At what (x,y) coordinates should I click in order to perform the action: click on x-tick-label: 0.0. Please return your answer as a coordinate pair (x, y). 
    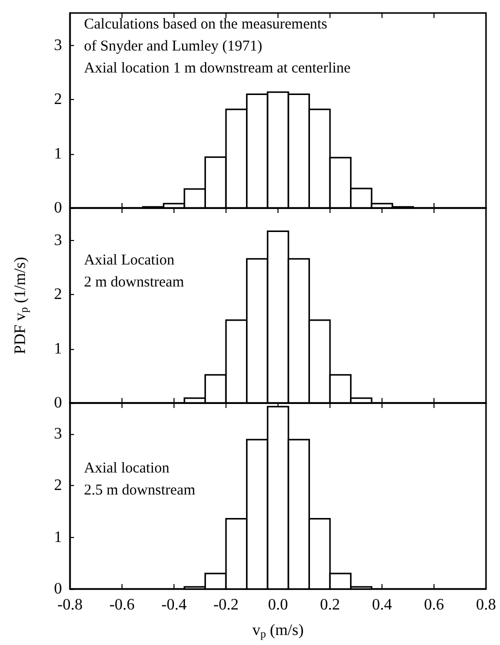
    Looking at the image, I should click on (278, 605).